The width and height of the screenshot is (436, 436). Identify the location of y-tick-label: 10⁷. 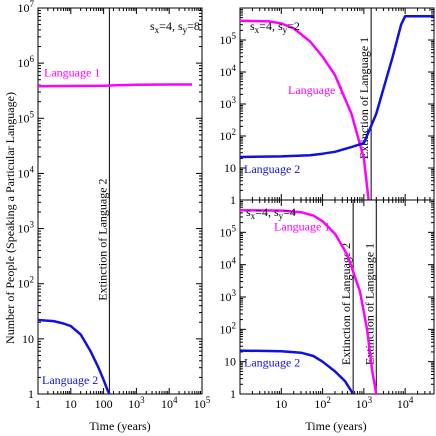
(26, 7).